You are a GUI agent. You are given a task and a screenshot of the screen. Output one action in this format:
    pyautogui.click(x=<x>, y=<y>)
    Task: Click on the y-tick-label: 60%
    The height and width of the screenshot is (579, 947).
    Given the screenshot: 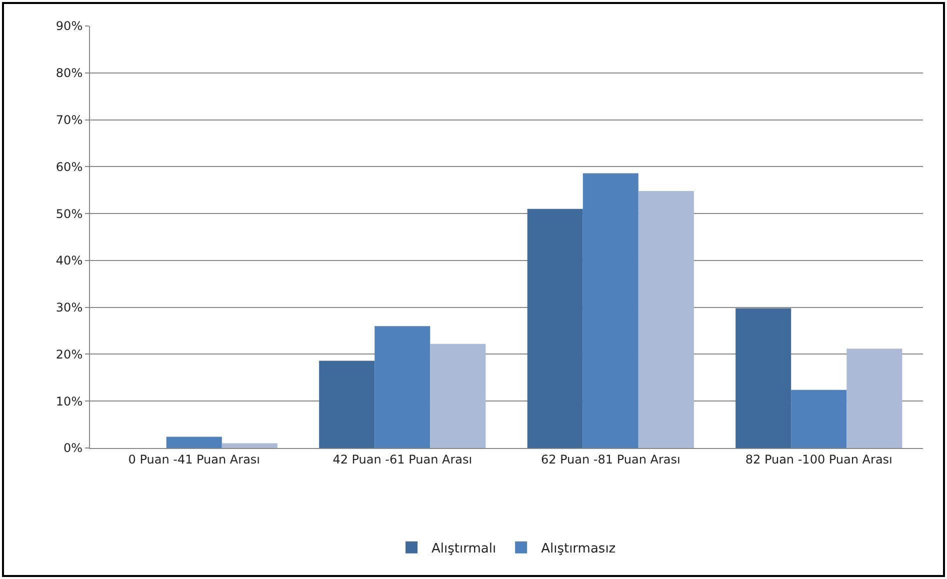 What is the action you would take?
    pyautogui.click(x=69, y=167)
    